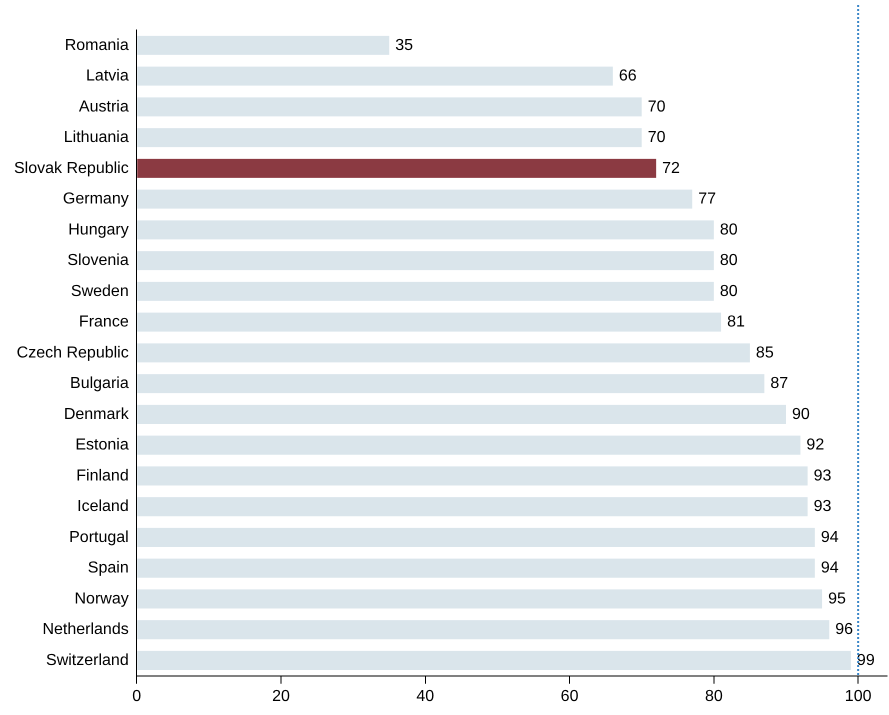  Describe the element at coordinates (281, 696) in the screenshot. I see `x-tick-label: 20` at that location.